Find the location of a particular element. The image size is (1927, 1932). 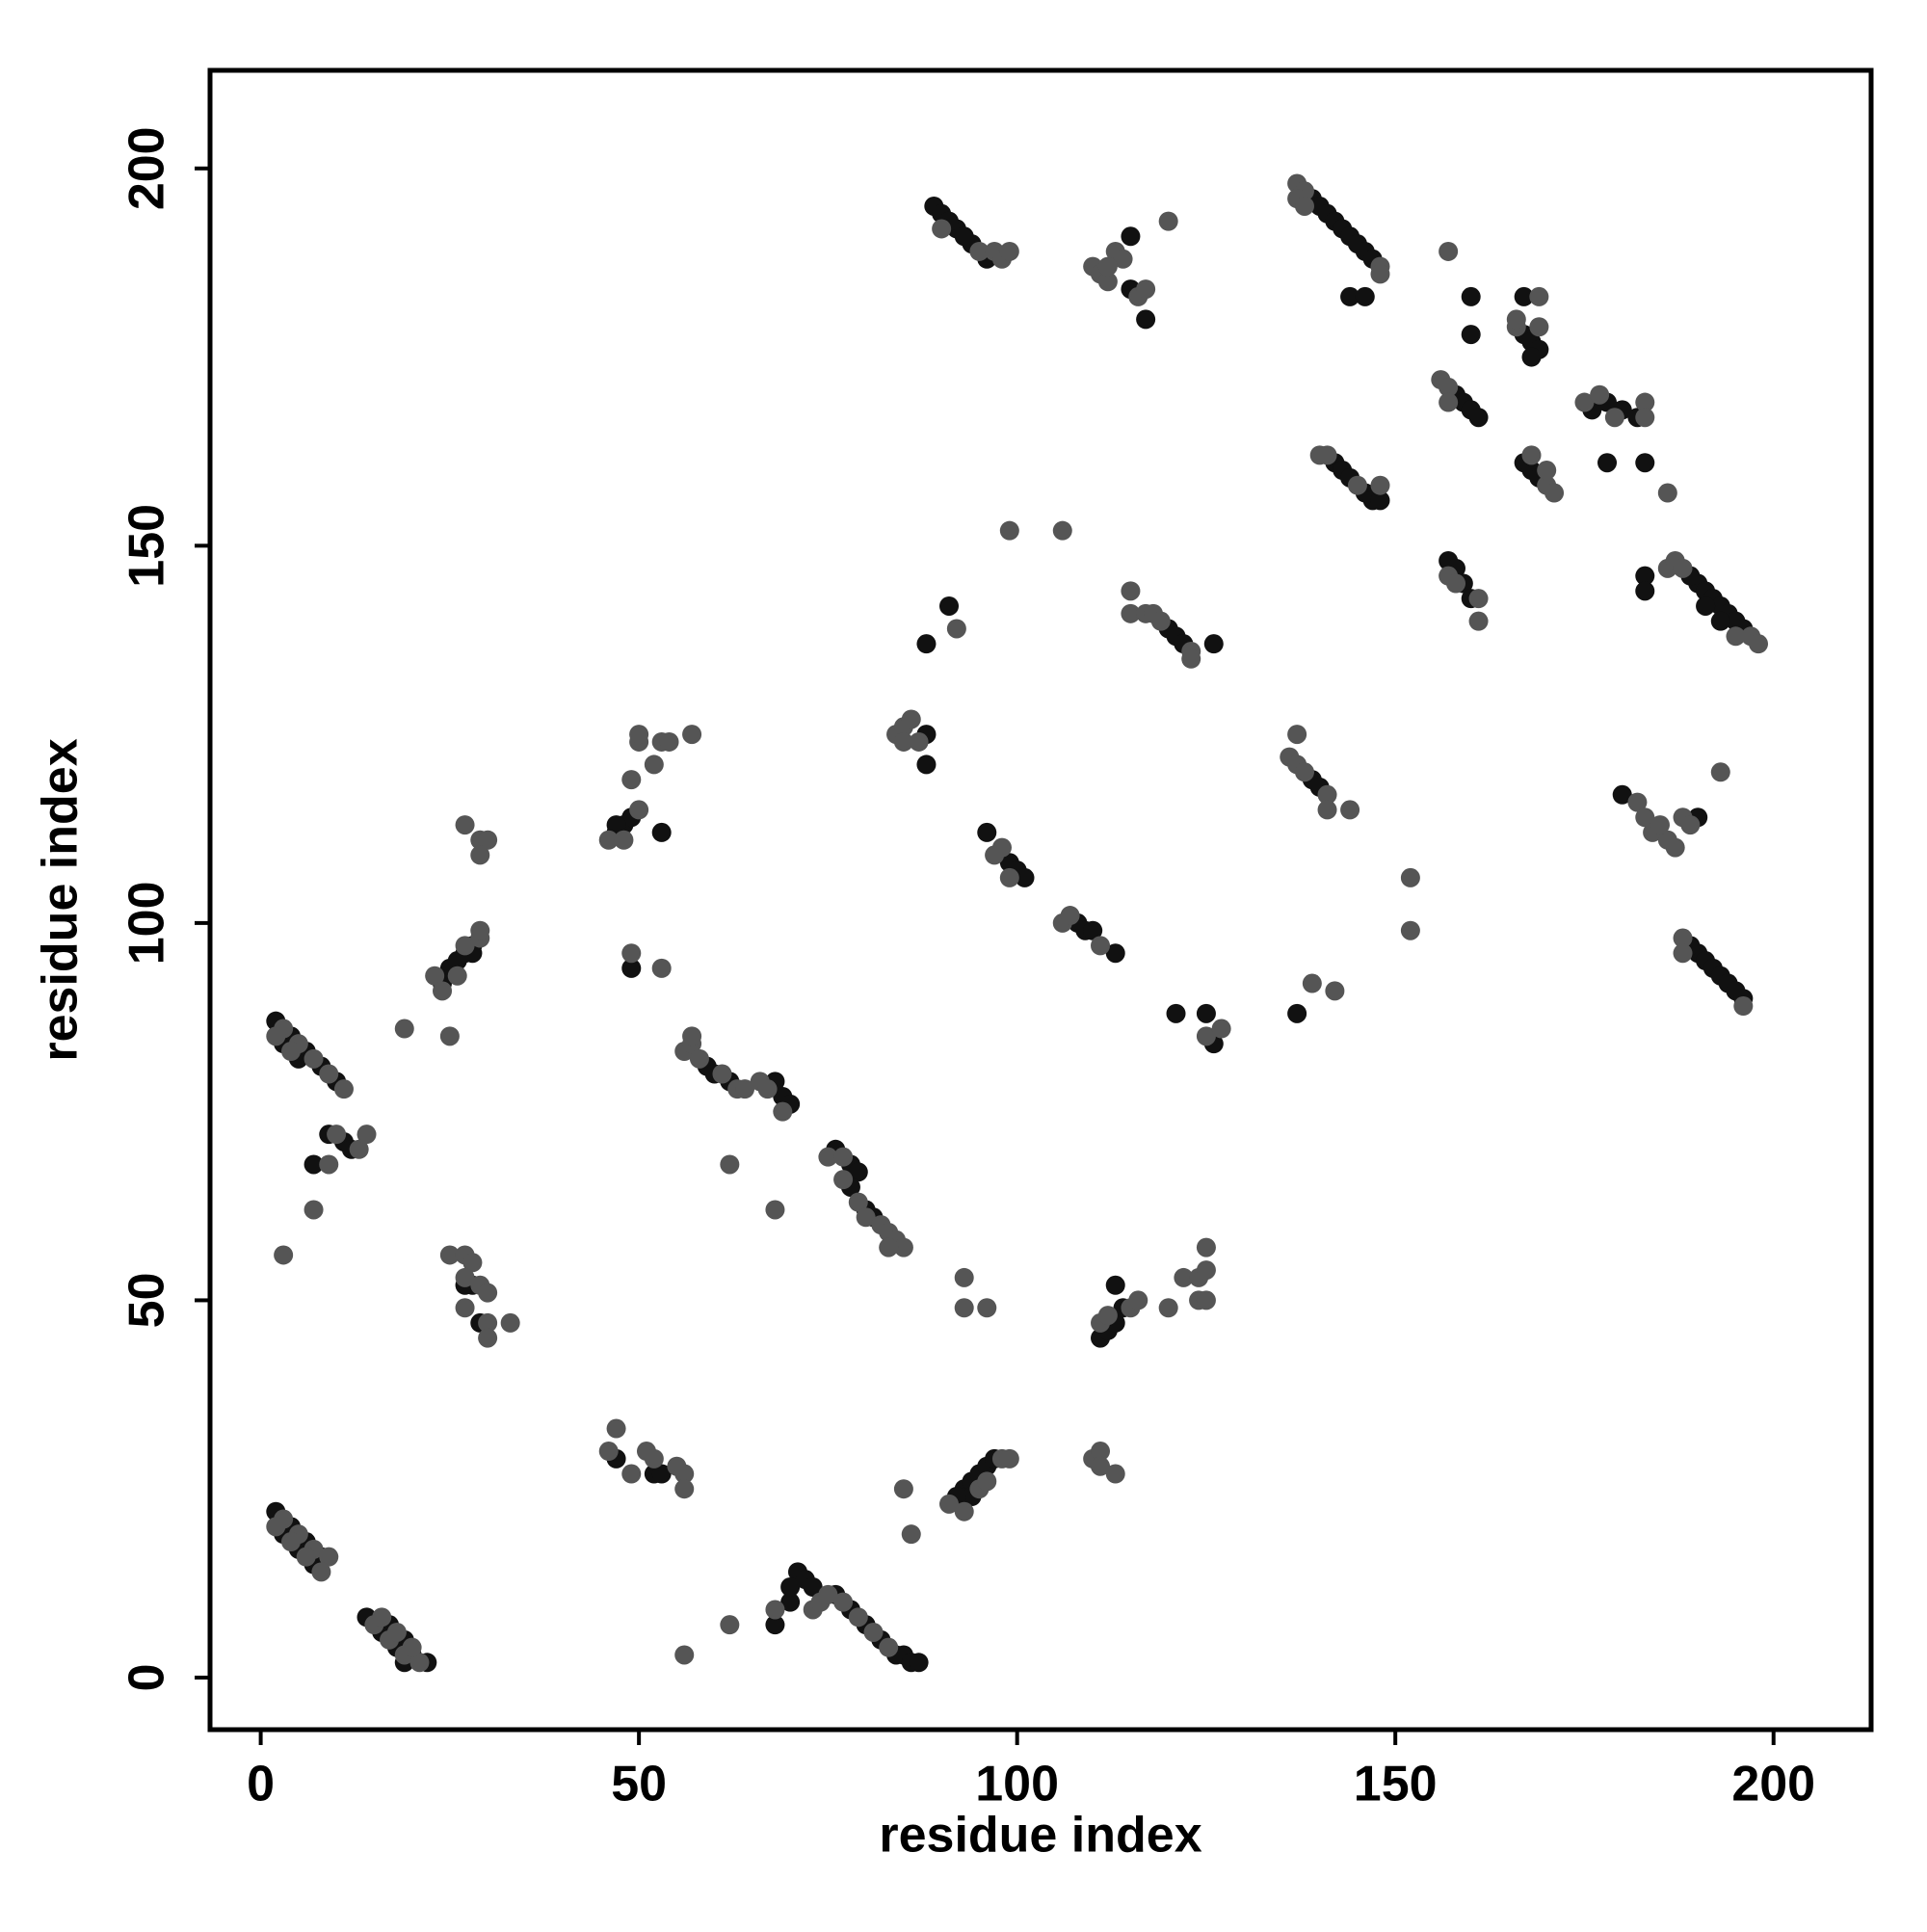

x-axis-label: residue index is located at coordinates (1040, 1836).